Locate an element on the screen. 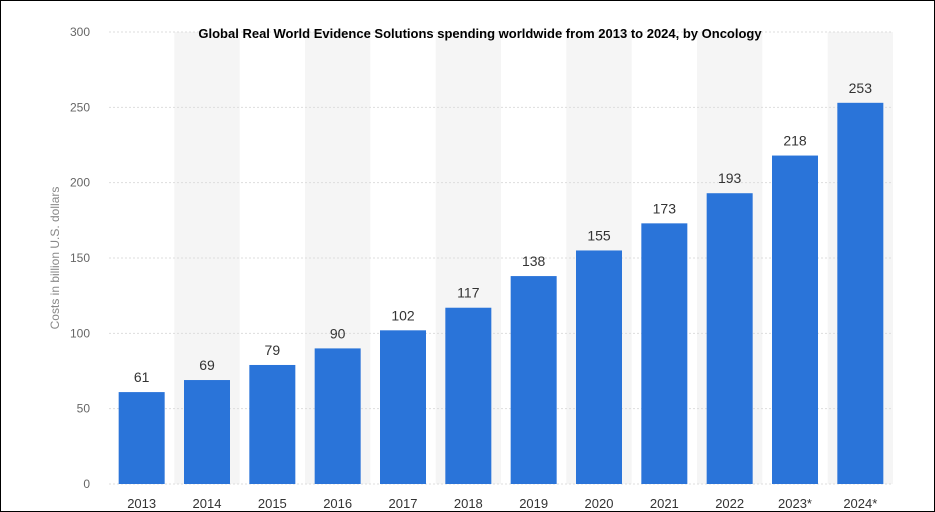 This screenshot has width=935, height=512. x-tick-label: 2021 is located at coordinates (664, 503).